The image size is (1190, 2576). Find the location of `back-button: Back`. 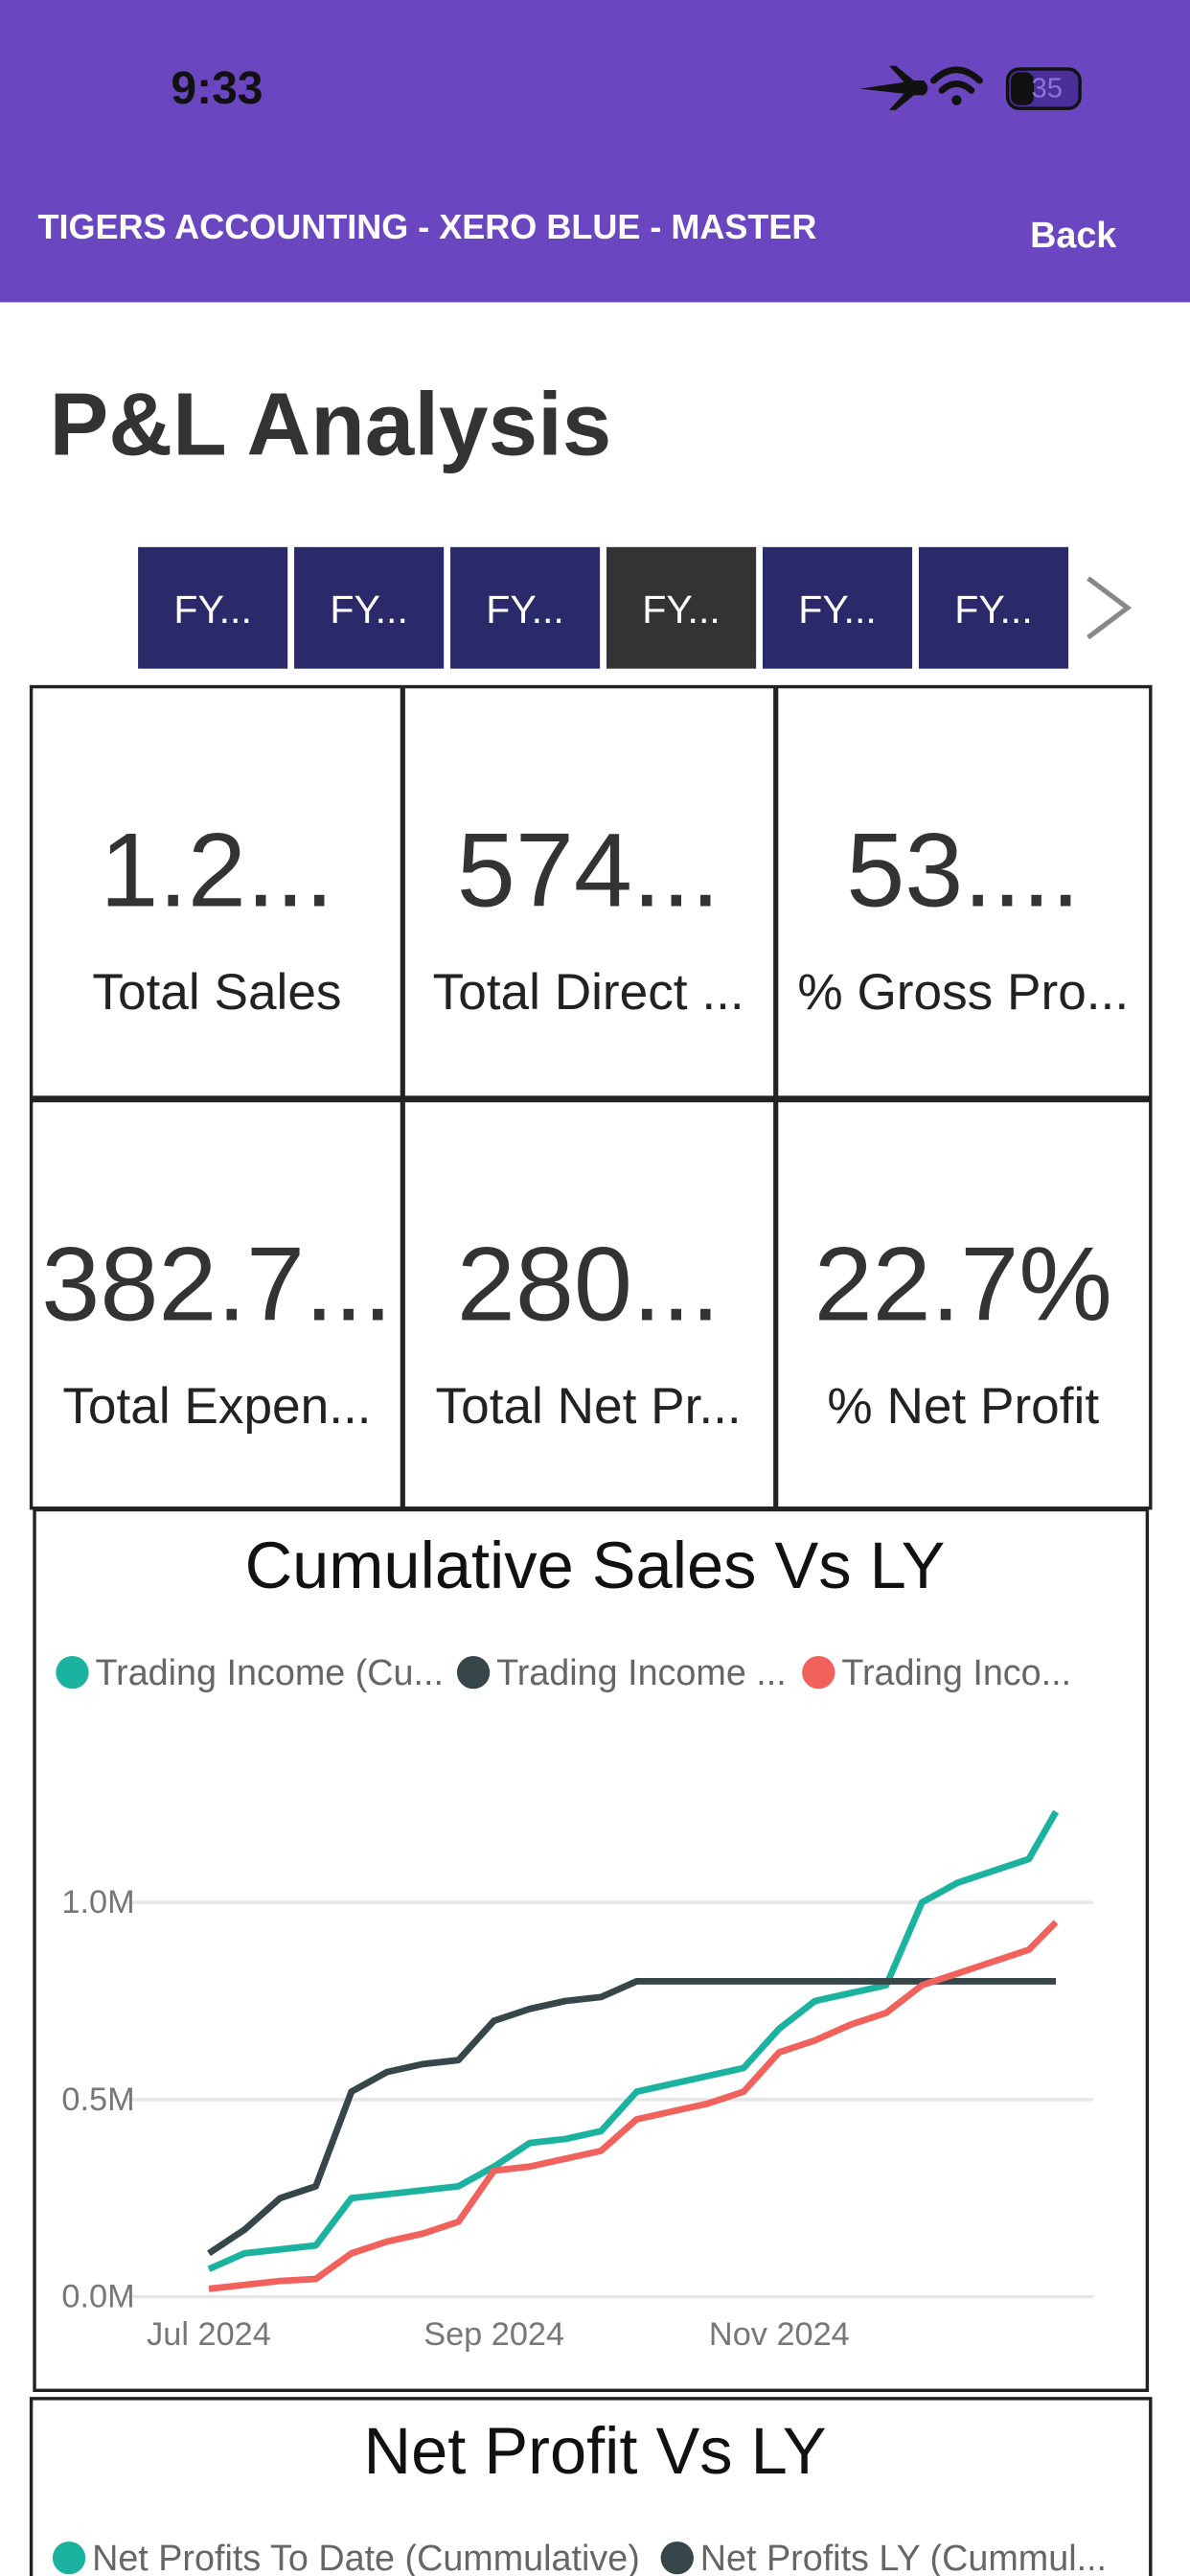

back-button: Back is located at coordinates (1073, 235).